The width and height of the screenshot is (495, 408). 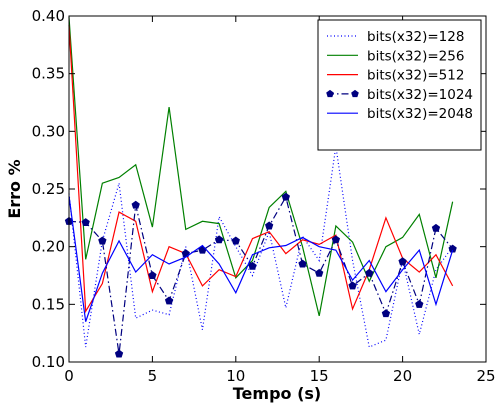 What do you see at coordinates (48, 247) in the screenshot?
I see `y-tick-label: 0.20` at bounding box center [48, 247].